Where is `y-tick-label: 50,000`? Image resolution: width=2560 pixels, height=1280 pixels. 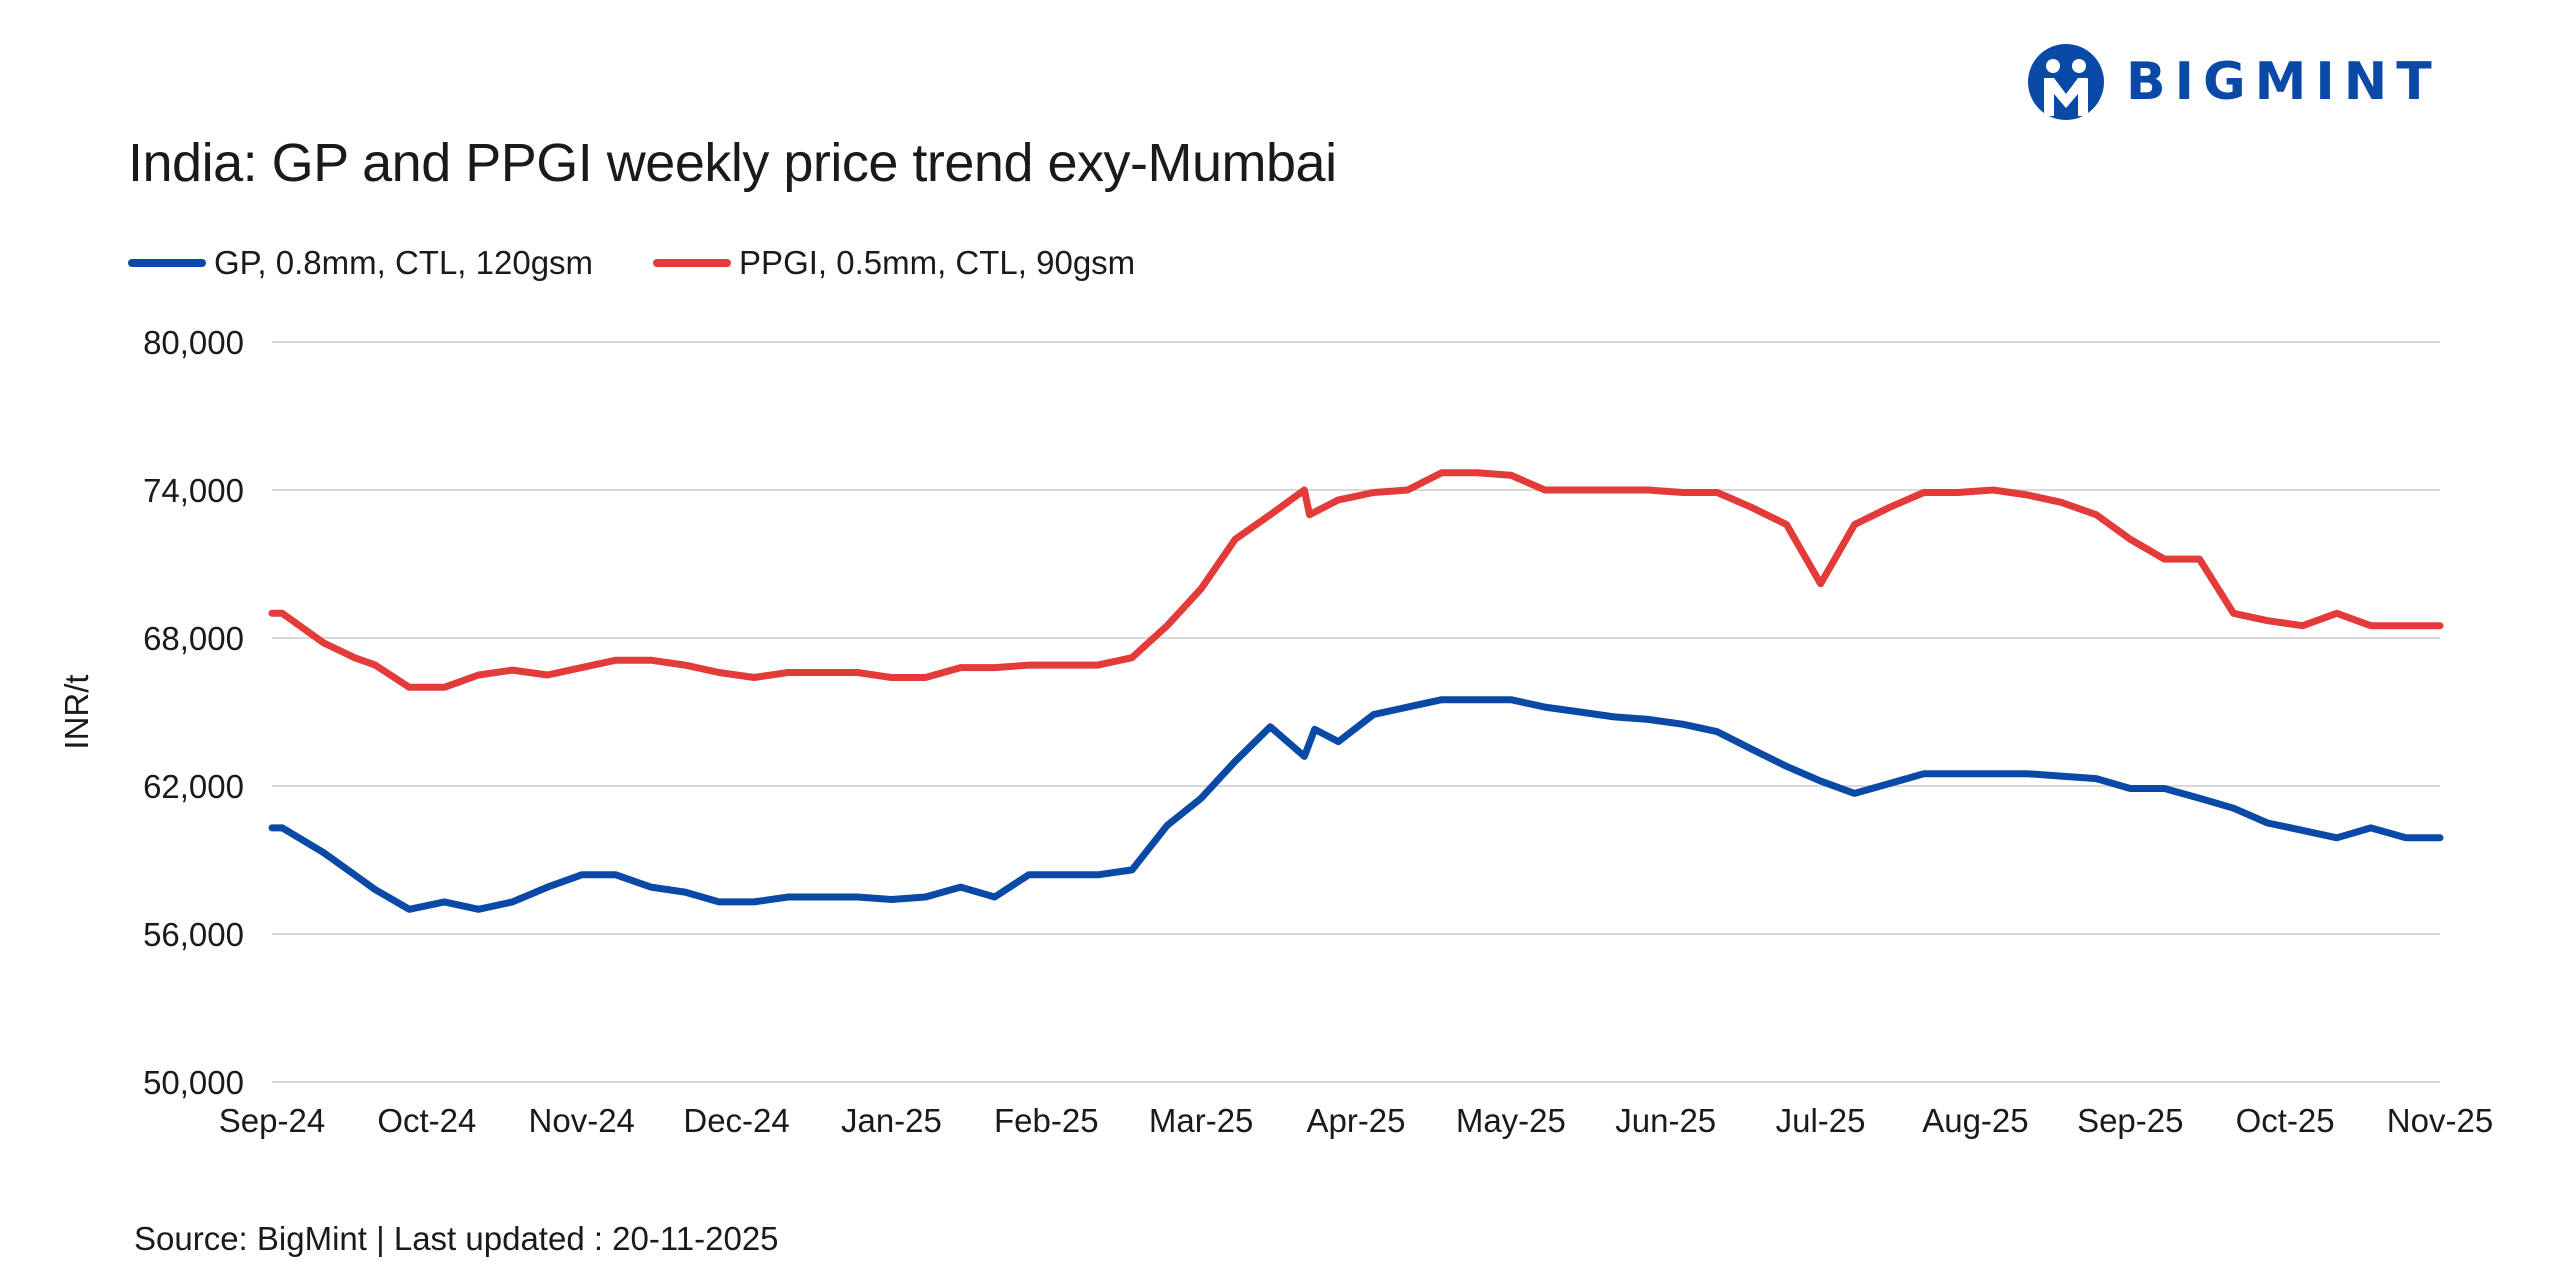 y-tick-label: 50,000 is located at coordinates (193, 1082).